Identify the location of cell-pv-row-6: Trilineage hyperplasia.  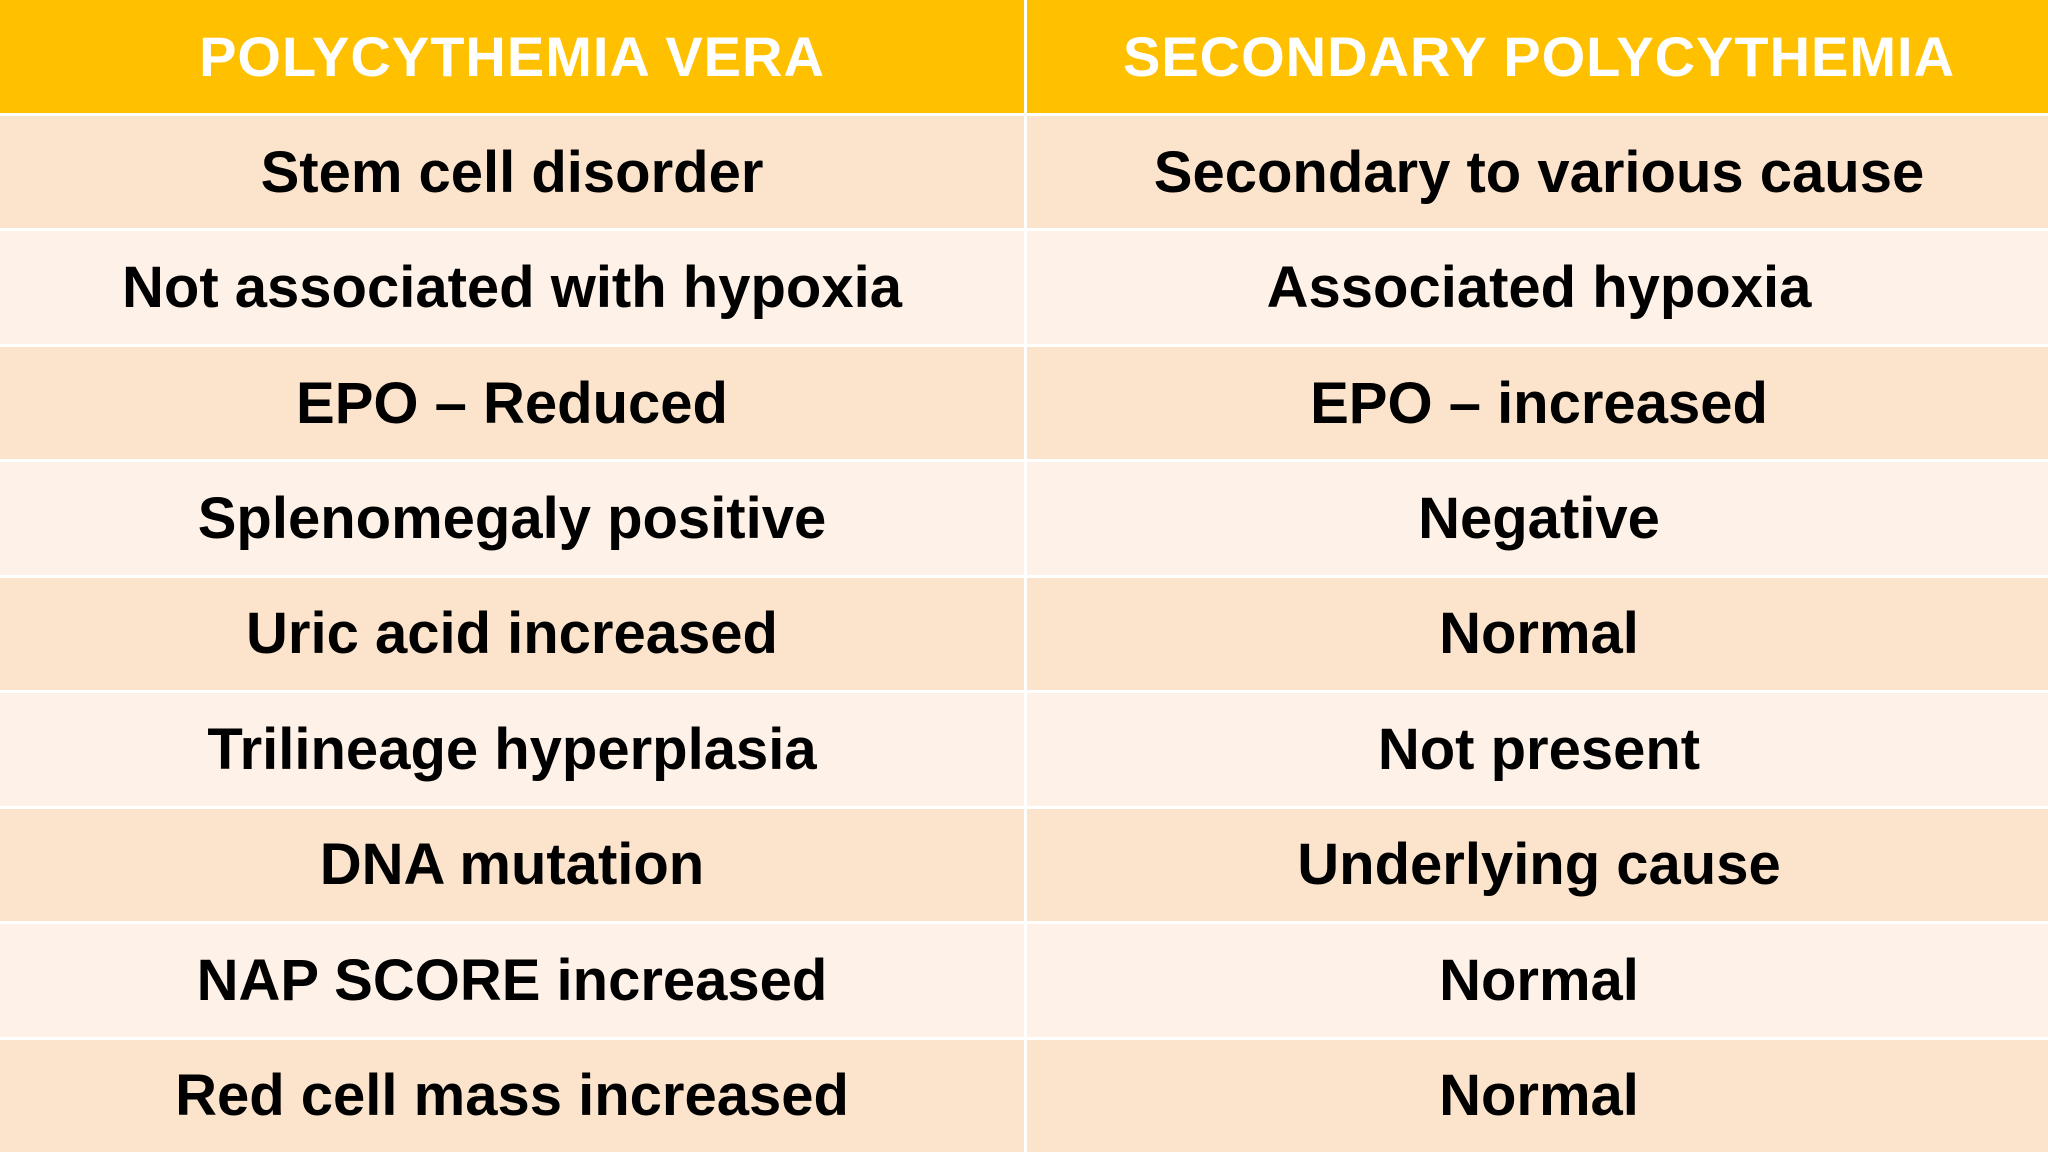
(512, 749).